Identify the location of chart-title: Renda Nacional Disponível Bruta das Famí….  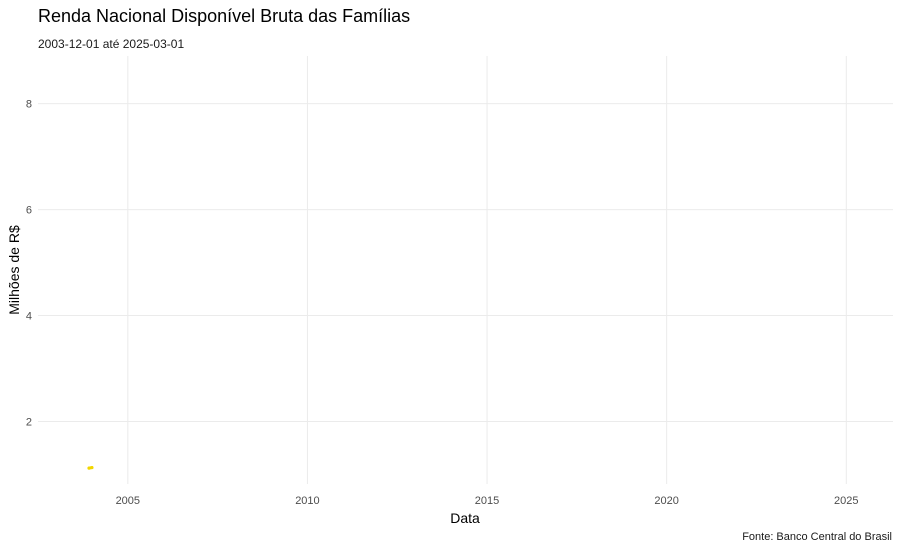
(224, 16).